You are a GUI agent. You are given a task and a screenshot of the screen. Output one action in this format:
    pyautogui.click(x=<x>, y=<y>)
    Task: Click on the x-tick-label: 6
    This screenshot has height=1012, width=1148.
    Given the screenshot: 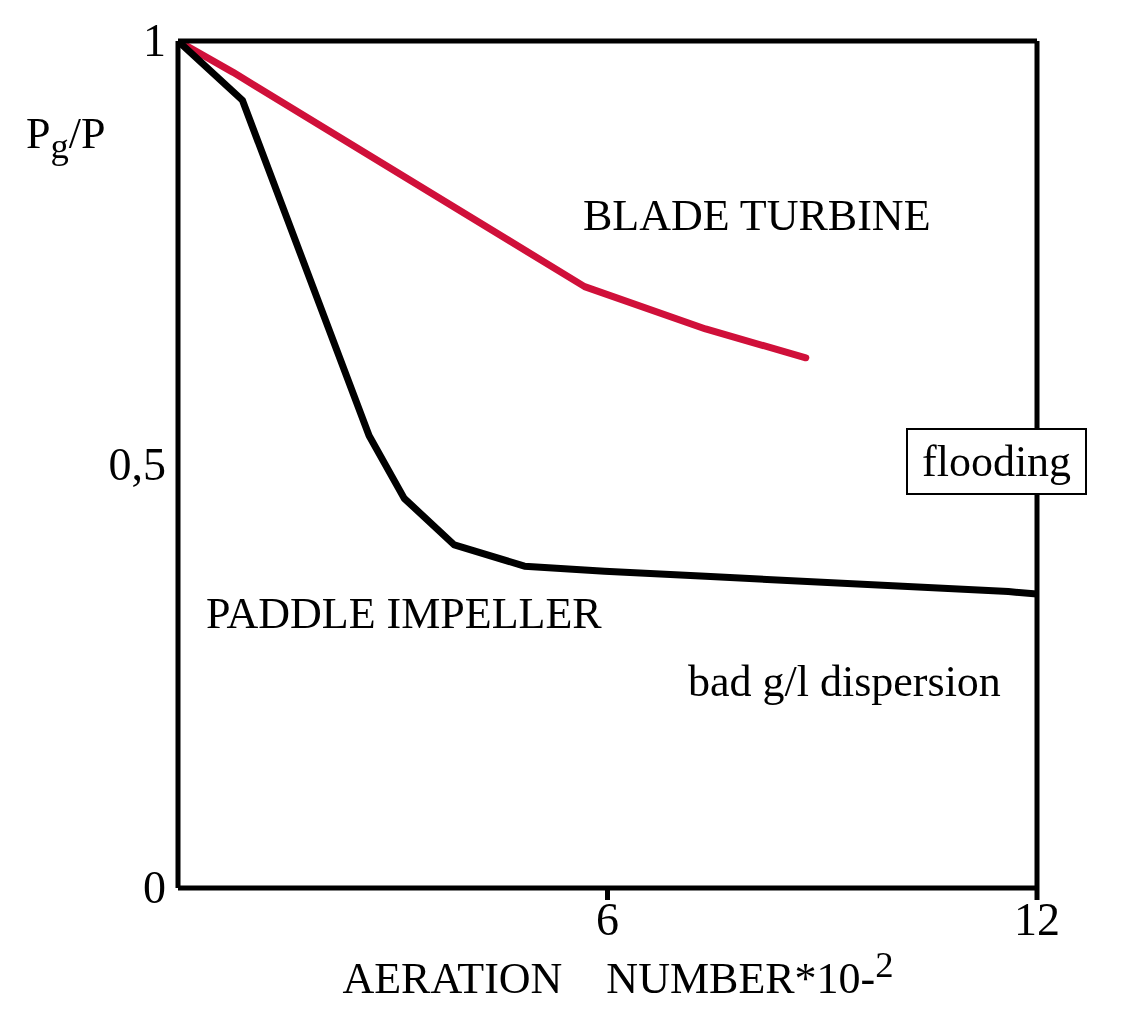 What is the action you would take?
    pyautogui.click(x=607, y=919)
    